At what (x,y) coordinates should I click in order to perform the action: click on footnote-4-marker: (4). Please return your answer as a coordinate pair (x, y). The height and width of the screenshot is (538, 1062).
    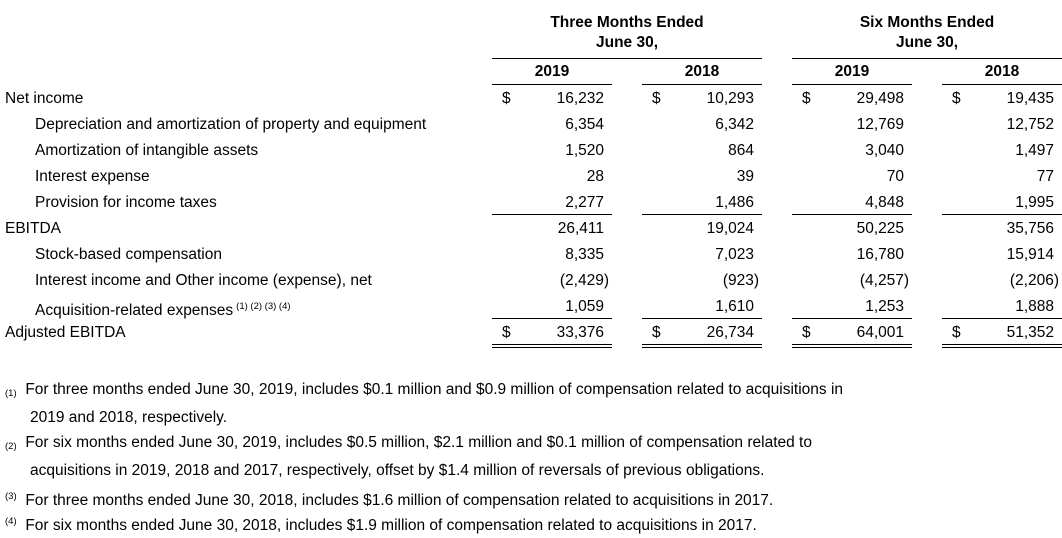
    Looking at the image, I should click on (11, 521).